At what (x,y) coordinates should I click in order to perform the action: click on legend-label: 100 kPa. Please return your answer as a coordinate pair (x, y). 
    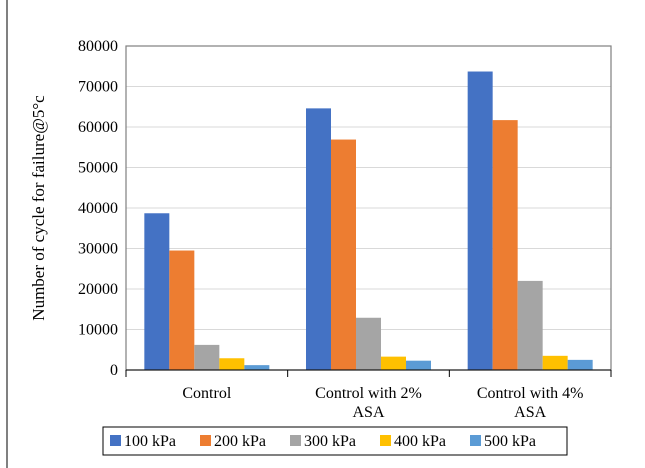
    Looking at the image, I should click on (150, 441).